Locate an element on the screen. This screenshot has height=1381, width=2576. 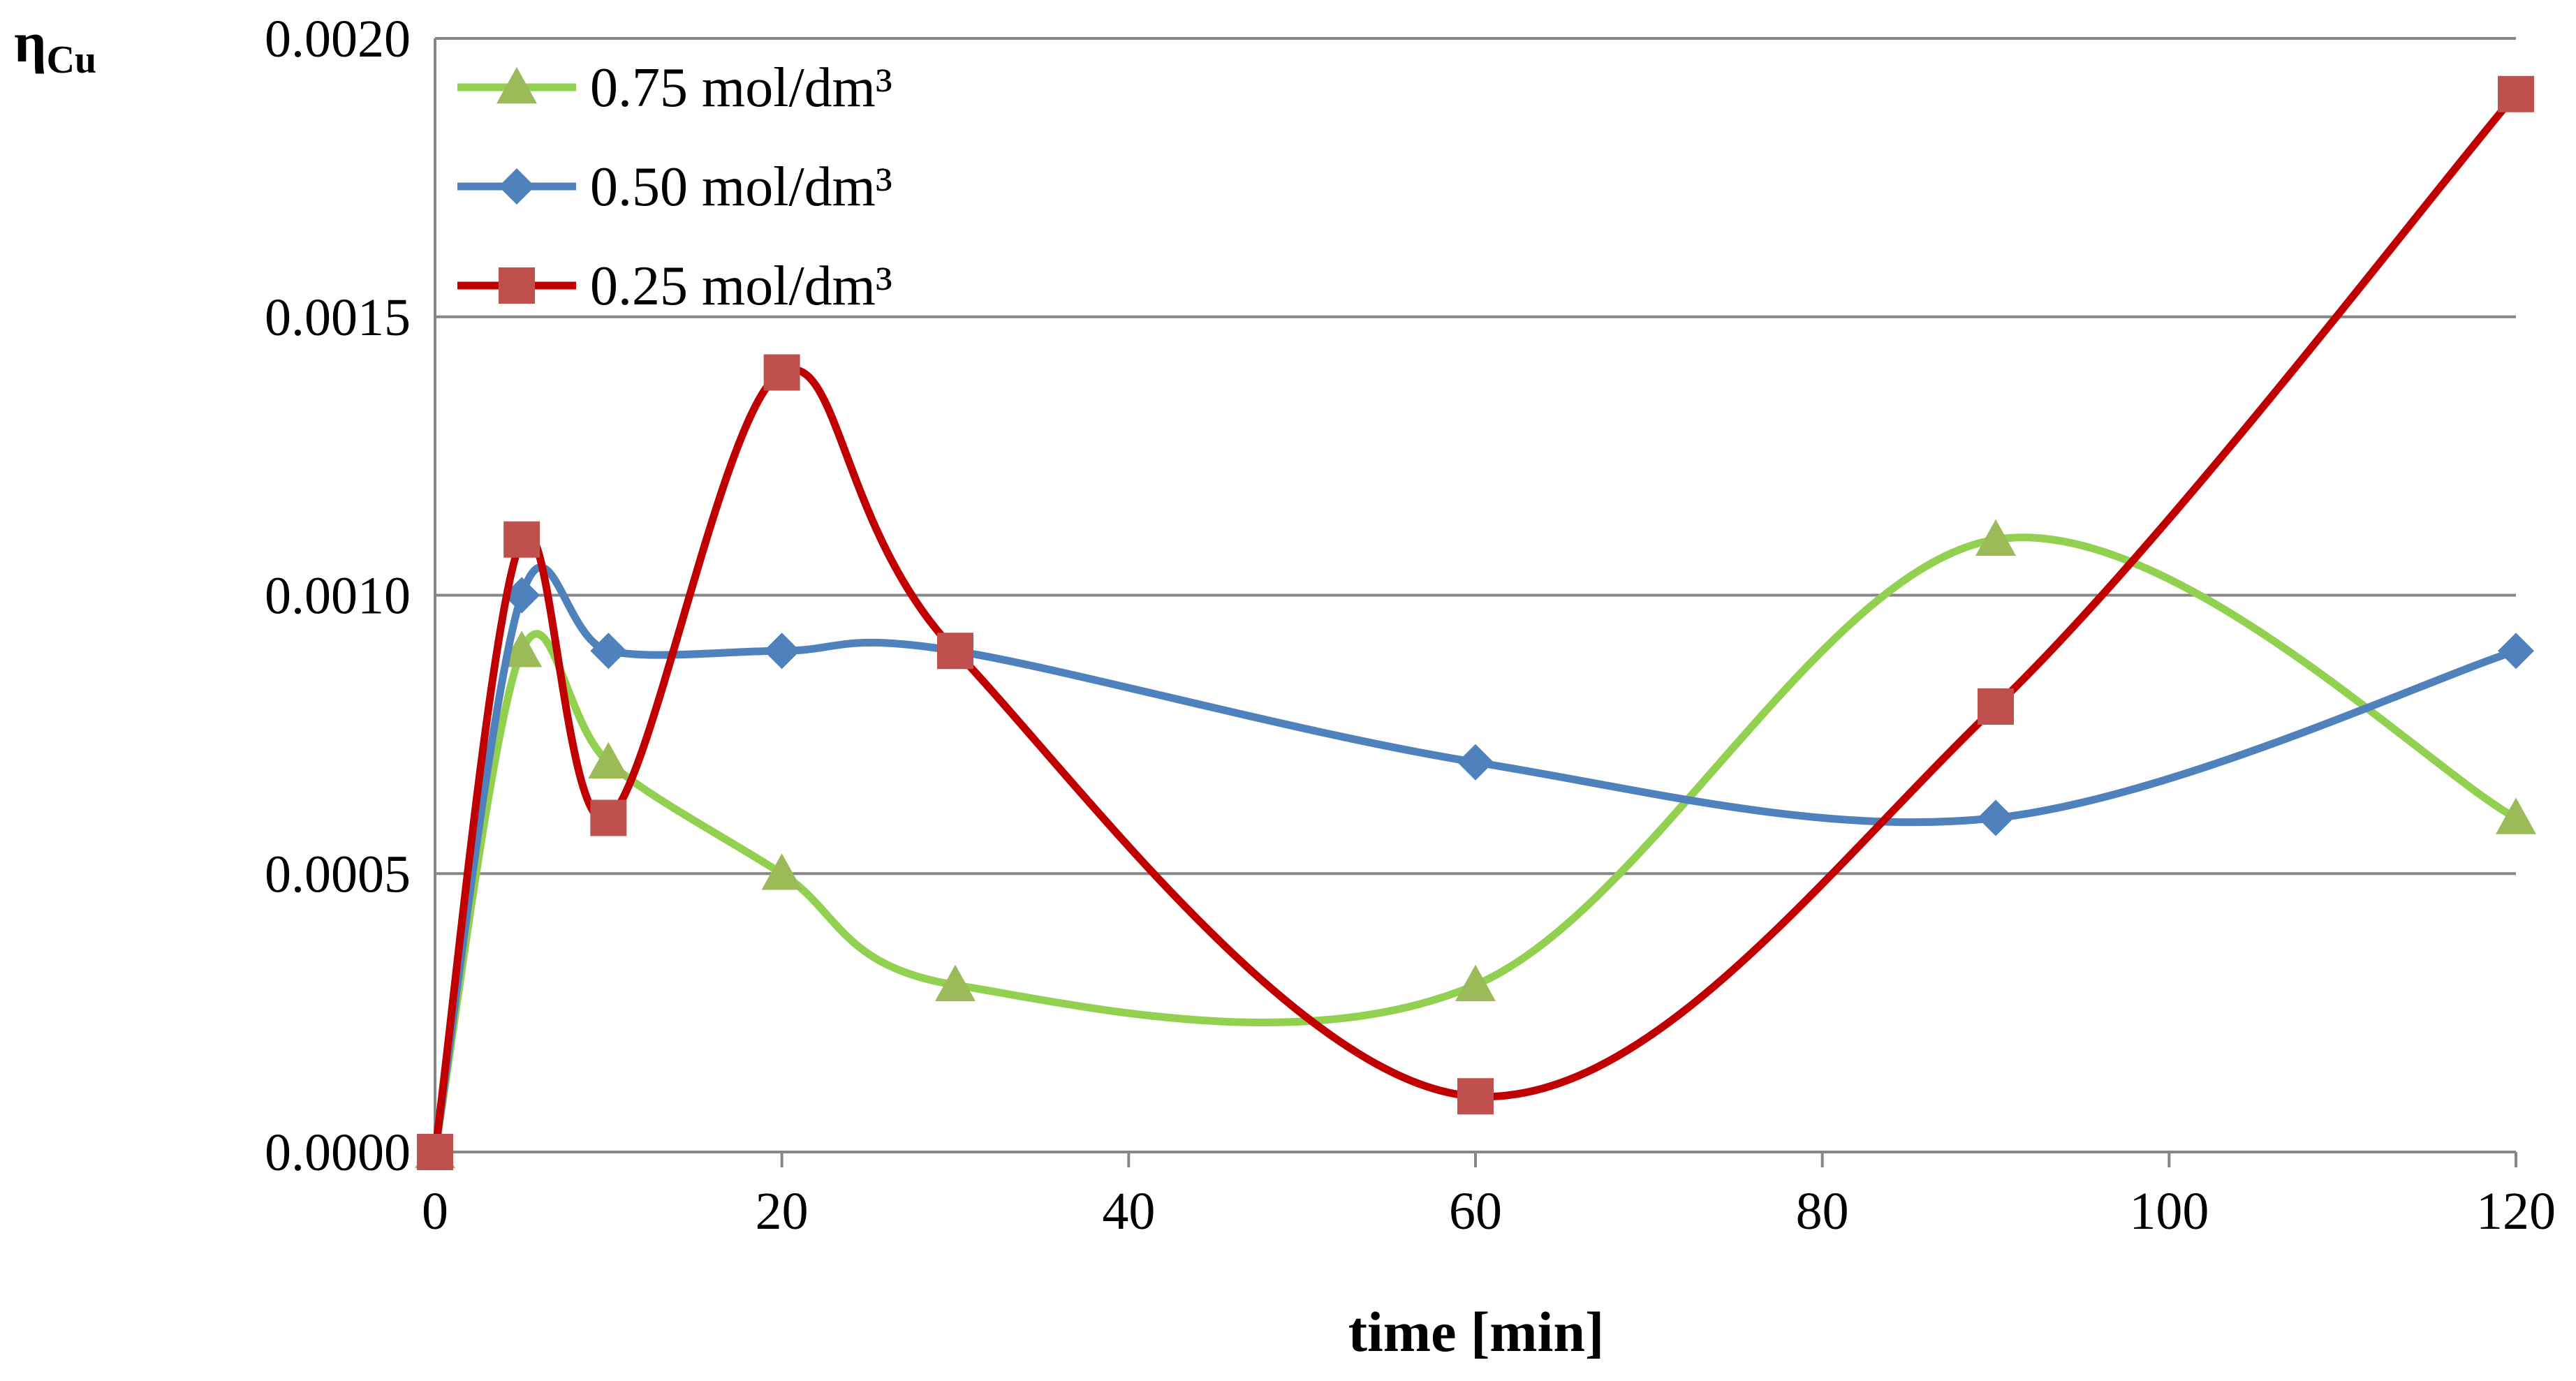
x-tick-label: 20 is located at coordinates (782, 1211).